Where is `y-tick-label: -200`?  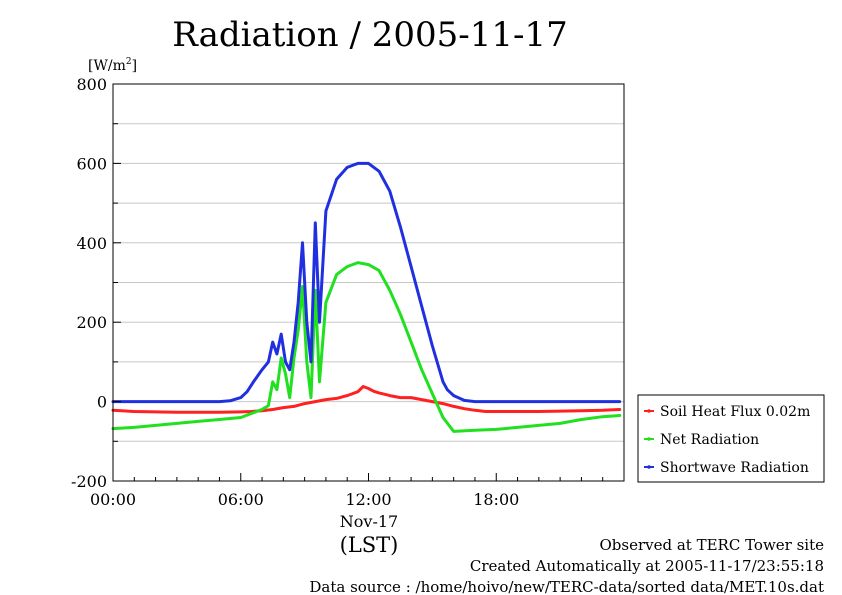
y-tick-label: -200 is located at coordinates (89, 481).